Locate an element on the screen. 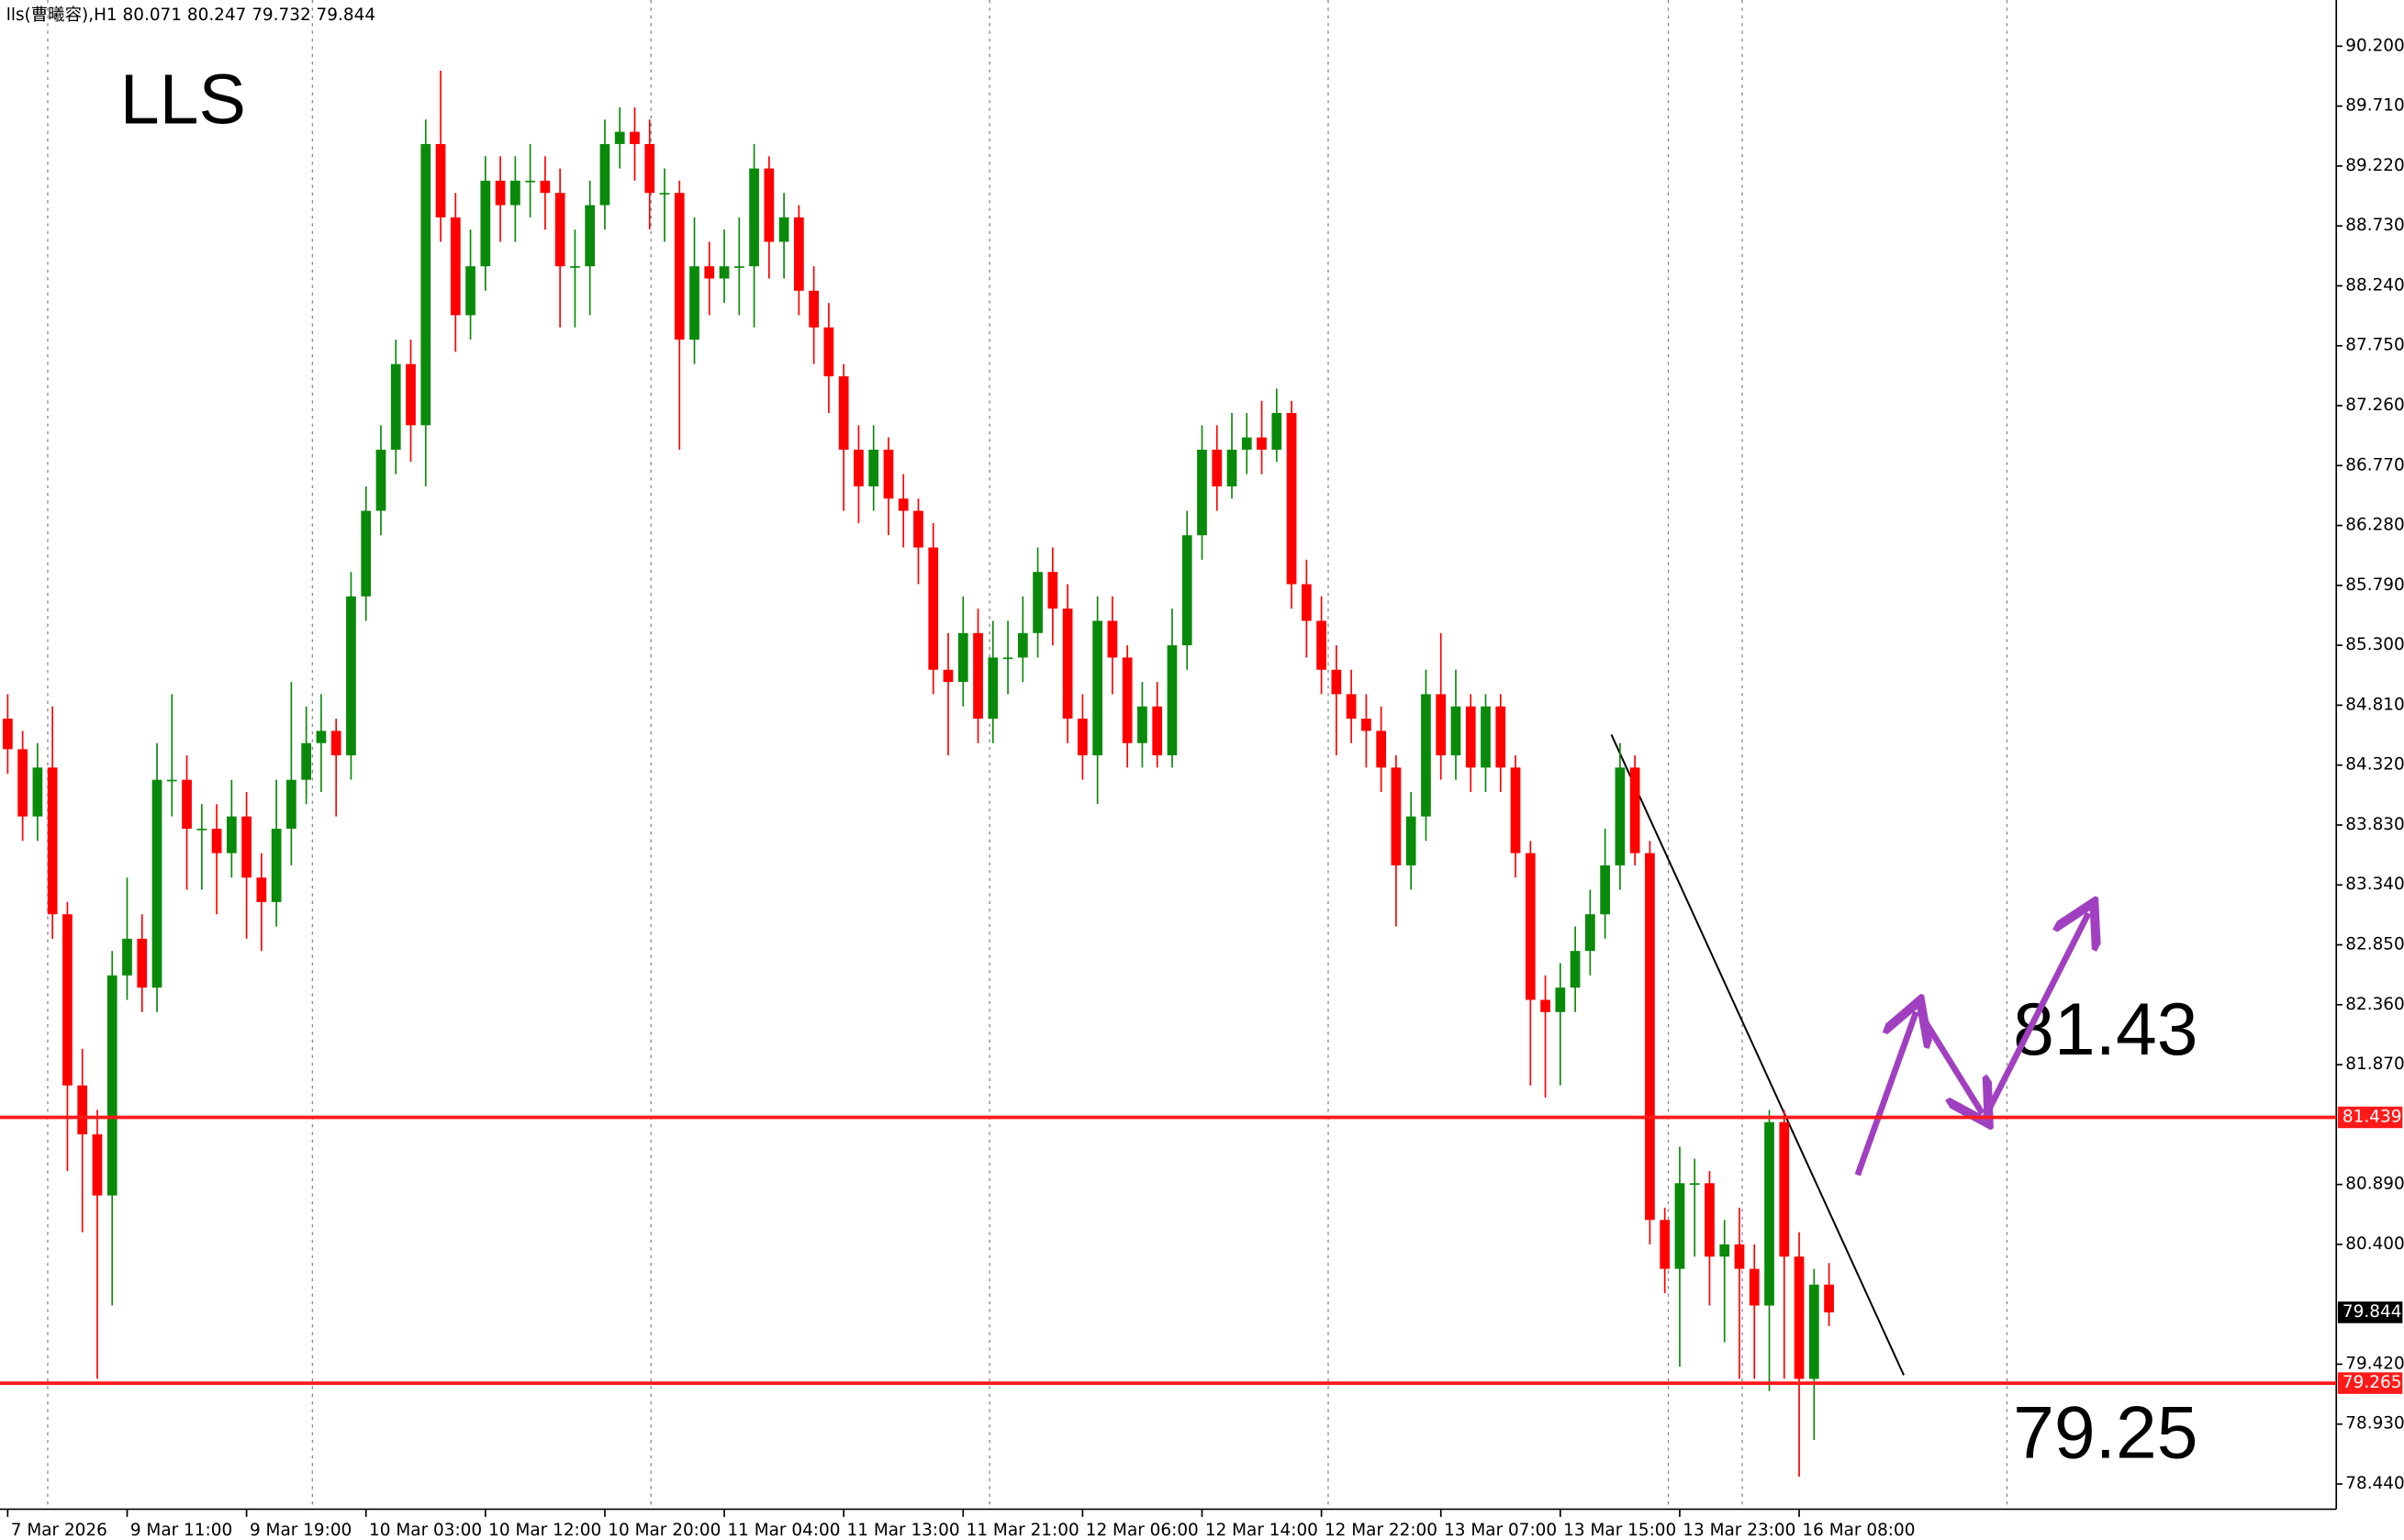 The height and width of the screenshot is (1540, 2404). price-tag-label: 81.439 is located at coordinates (2372, 1116).